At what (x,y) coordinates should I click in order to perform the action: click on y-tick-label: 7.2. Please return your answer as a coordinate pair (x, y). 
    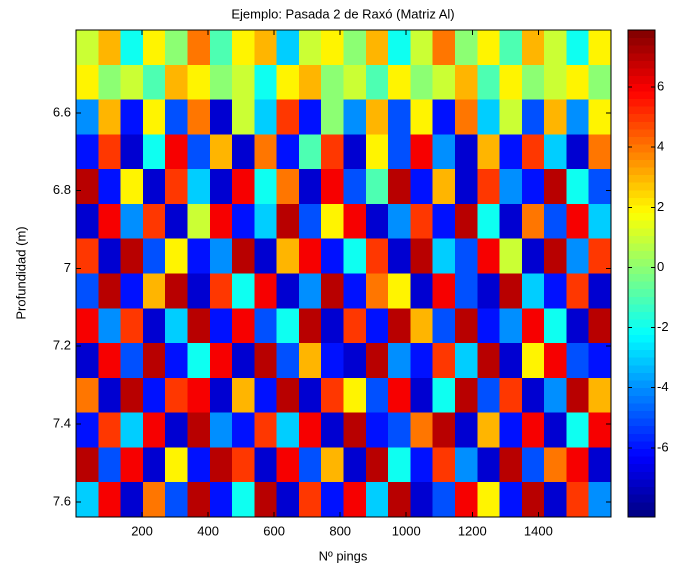
    Looking at the image, I should click on (62, 345).